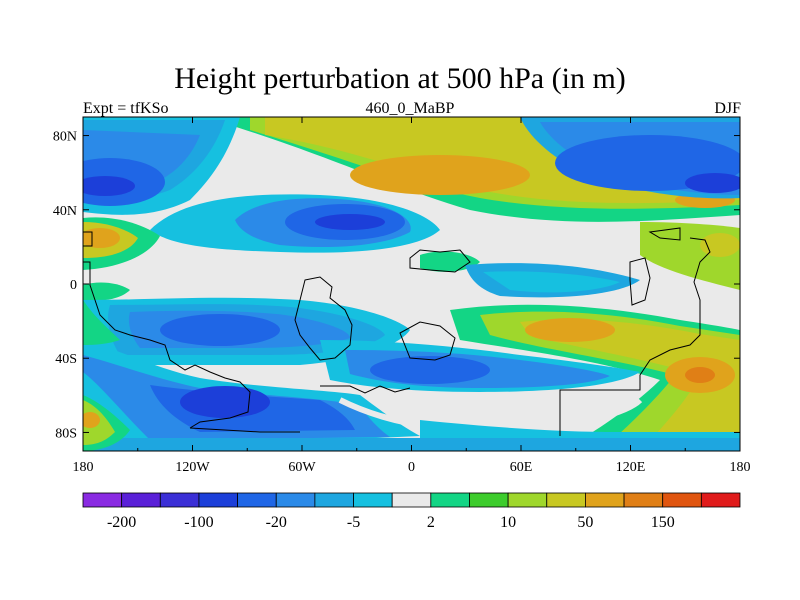  What do you see at coordinates (302, 467) in the screenshot?
I see `x-tick-label: 60W` at bounding box center [302, 467].